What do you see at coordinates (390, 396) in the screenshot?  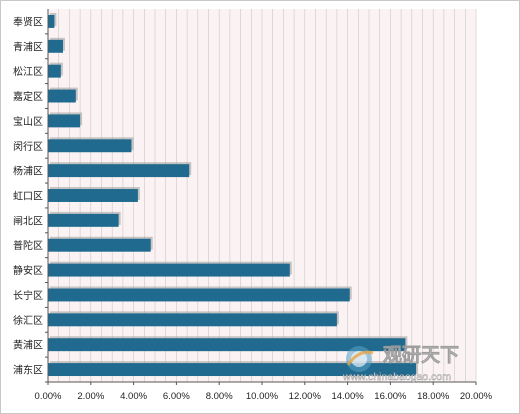 I see `x-tick-label: 16.00%` at bounding box center [390, 396].